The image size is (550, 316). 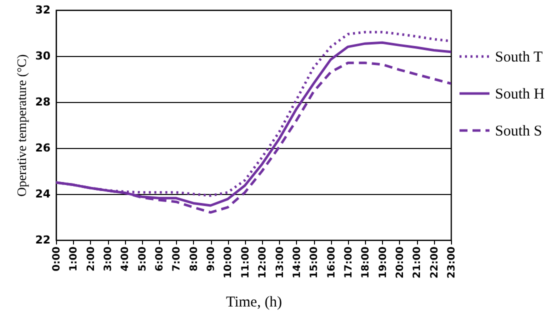 What do you see at coordinates (57, 259) in the screenshot?
I see `x-tick-label: 0:00` at bounding box center [57, 259].